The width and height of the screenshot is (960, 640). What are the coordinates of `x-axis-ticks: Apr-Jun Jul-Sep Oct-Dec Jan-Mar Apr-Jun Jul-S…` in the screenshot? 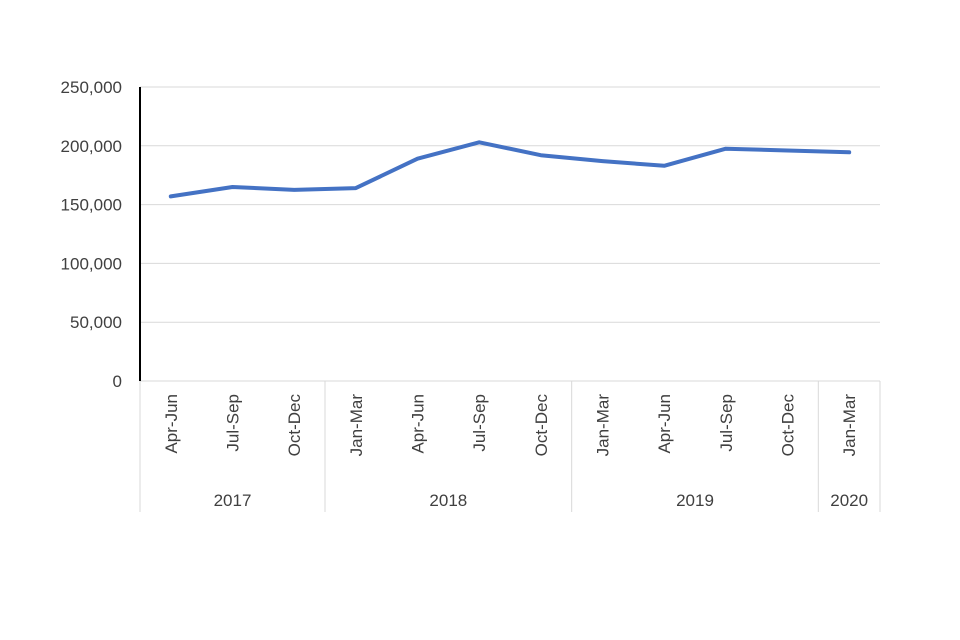 It's located at (510, 425).